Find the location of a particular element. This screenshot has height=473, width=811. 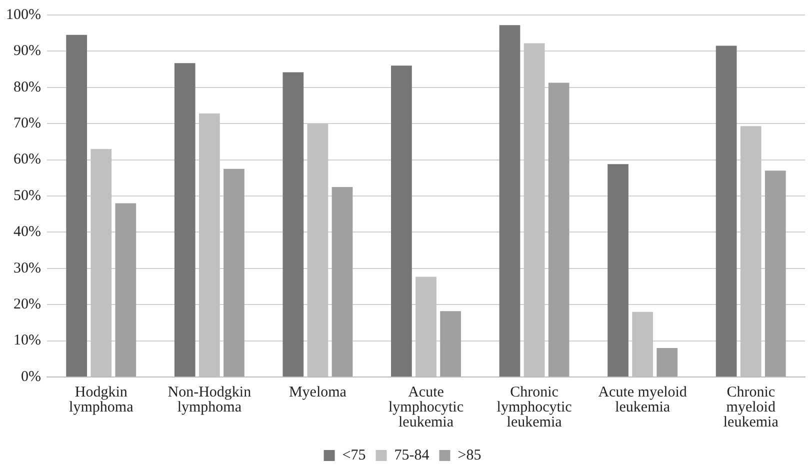

y-tick-label: 60% is located at coordinates (27, 160).